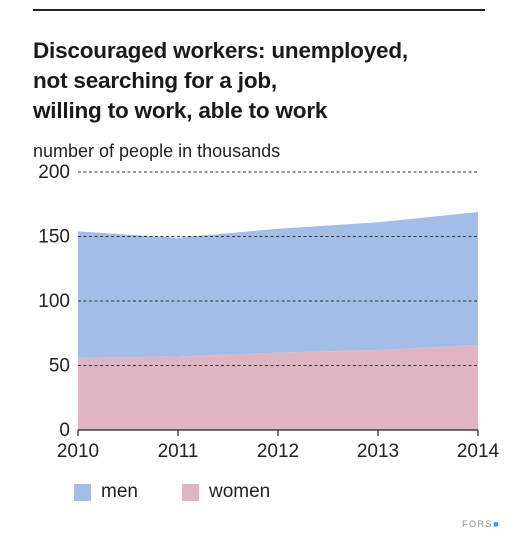 The width and height of the screenshot is (518, 535). What do you see at coordinates (239, 491) in the screenshot?
I see `legend-label-women: women` at bounding box center [239, 491].